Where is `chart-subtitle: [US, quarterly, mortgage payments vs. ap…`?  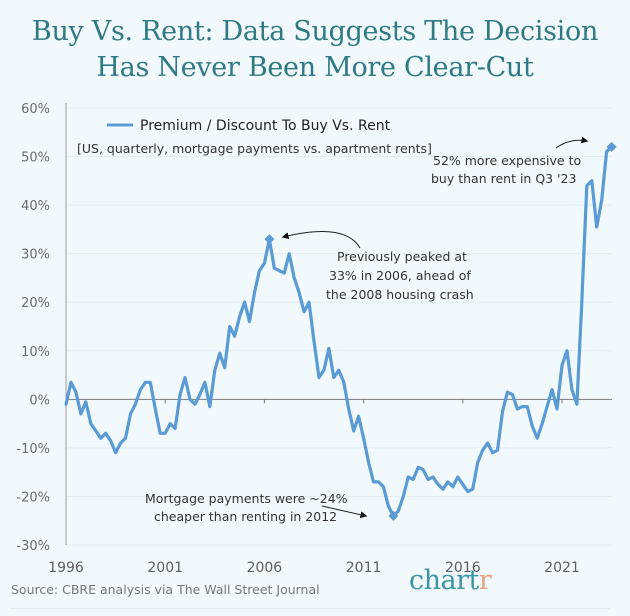
chart-subtitle: [US, quarterly, mortgage payments vs. ap… is located at coordinates (254, 148).